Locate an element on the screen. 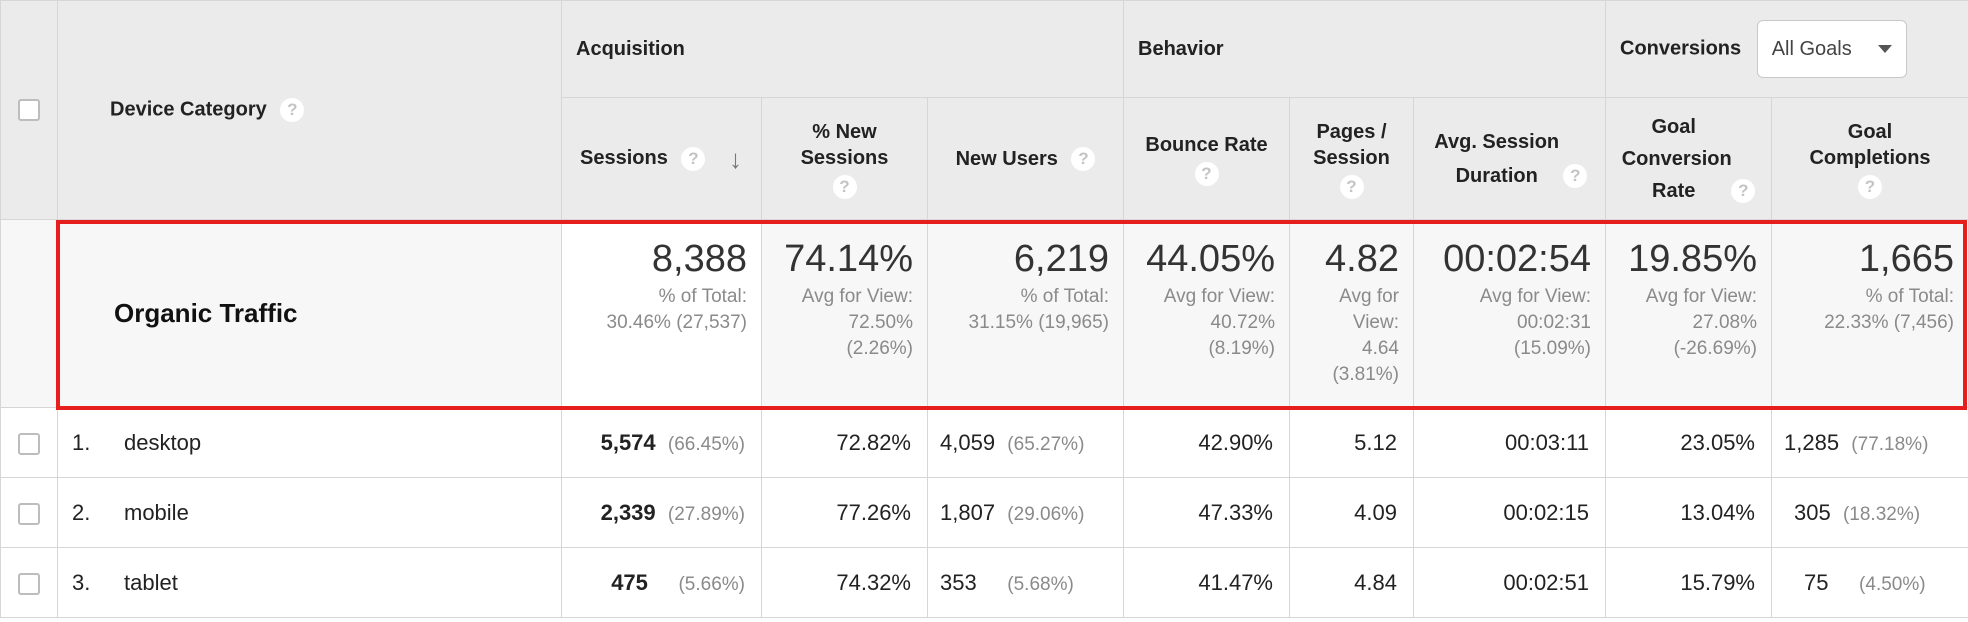 This screenshot has width=1968, height=622. summary-goal-completions: 1,665 % of Total: 22.33% (7,456) is located at coordinates (1869, 313).